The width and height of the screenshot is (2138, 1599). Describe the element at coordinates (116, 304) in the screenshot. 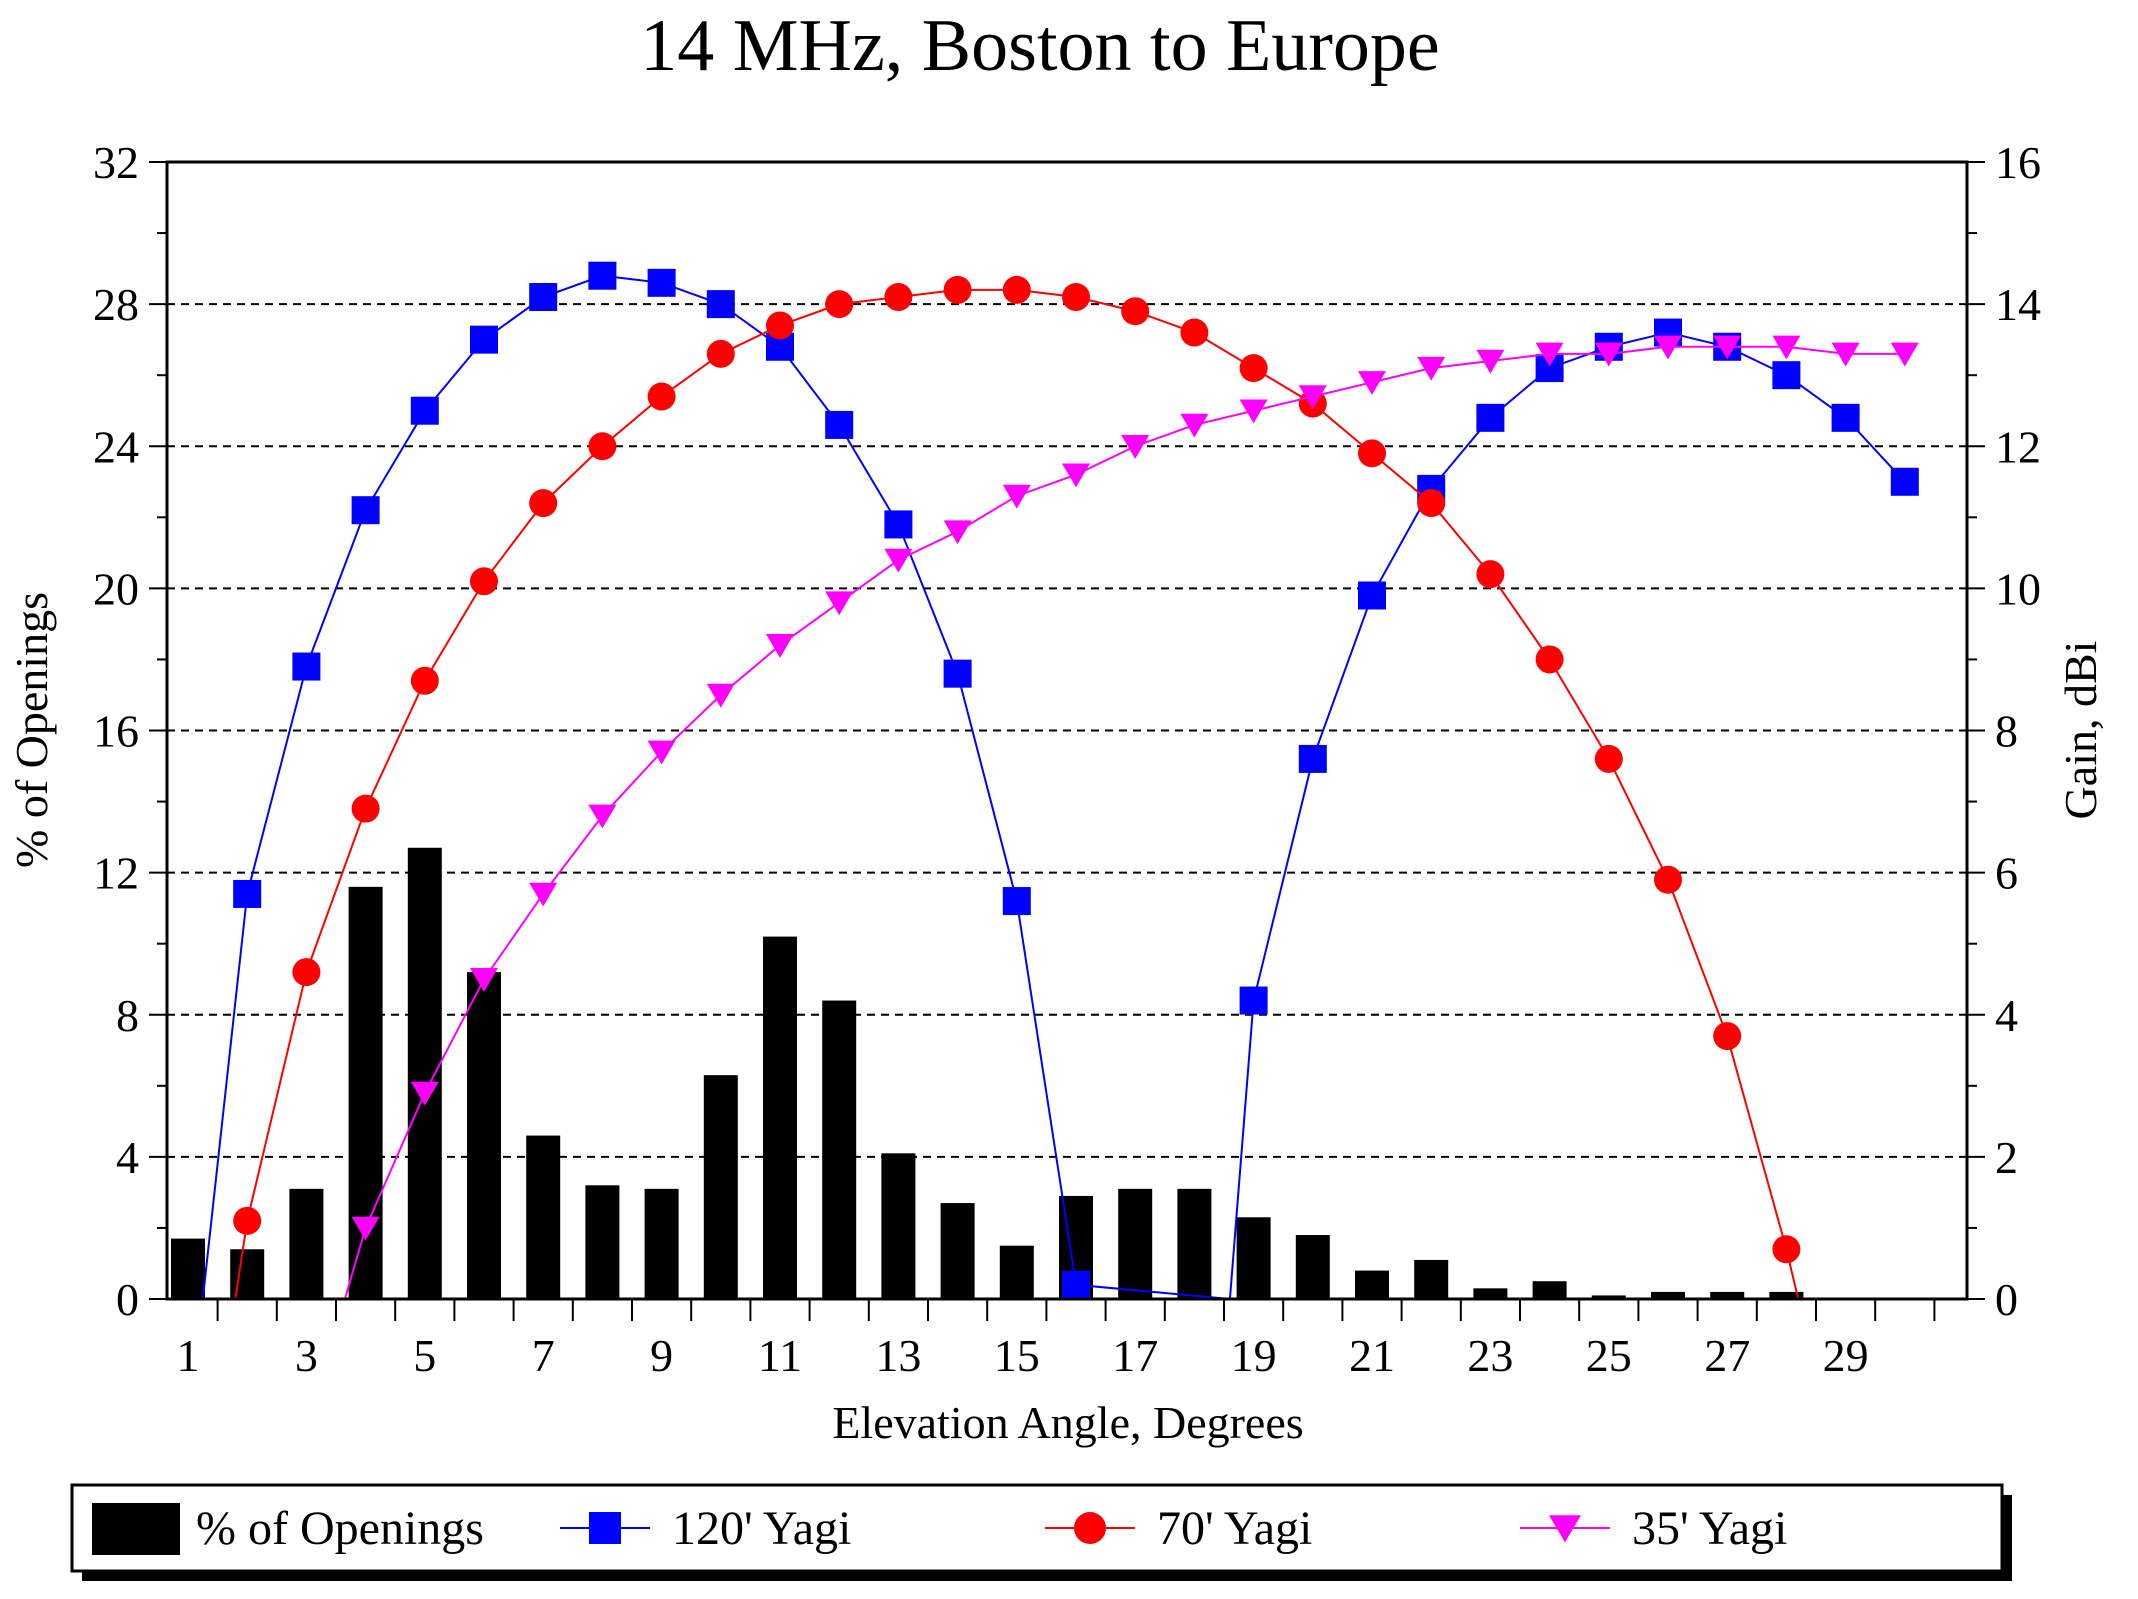

I see `y-tick-label: 28` at that location.